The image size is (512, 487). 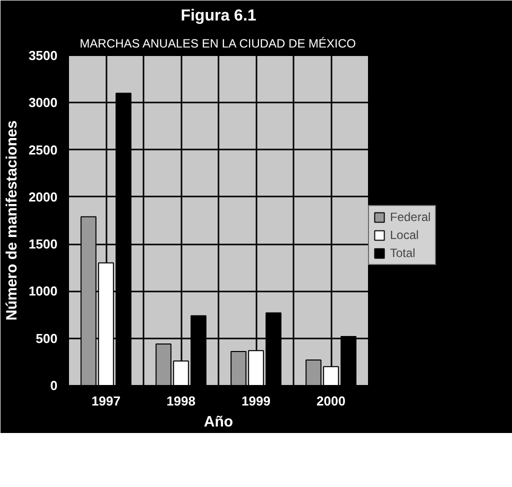 What do you see at coordinates (43, 244) in the screenshot?
I see `y-tick-label: 1500` at bounding box center [43, 244].